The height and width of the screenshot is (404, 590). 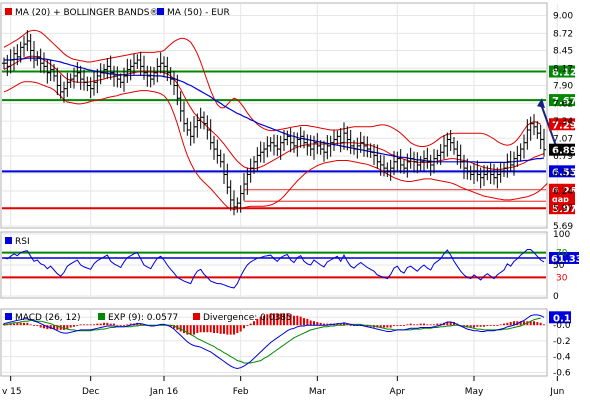 I want to click on price-y-tick-label: 5.97, so click(x=563, y=209).